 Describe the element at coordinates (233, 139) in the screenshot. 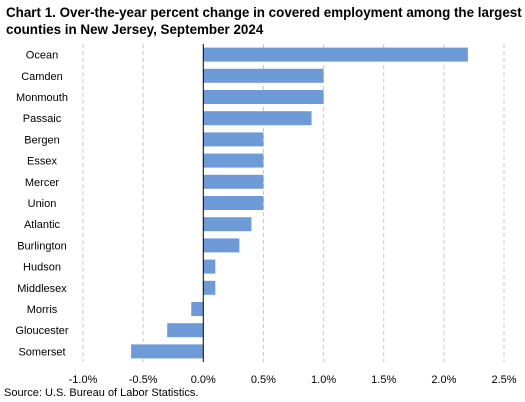

I see `bar-bergen` at that location.